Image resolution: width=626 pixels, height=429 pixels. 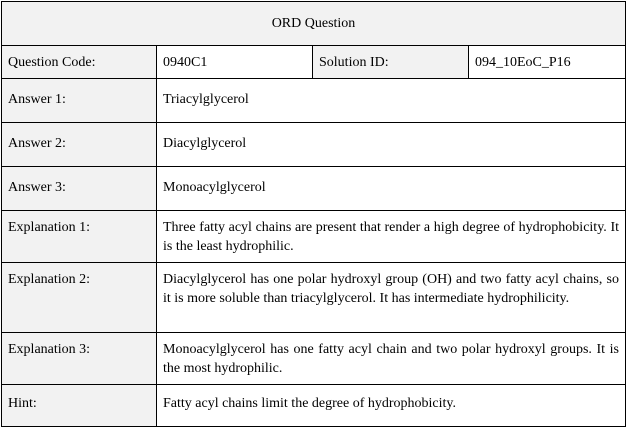 What do you see at coordinates (79, 188) in the screenshot?
I see `answer-3-label: Answer 3:` at bounding box center [79, 188].